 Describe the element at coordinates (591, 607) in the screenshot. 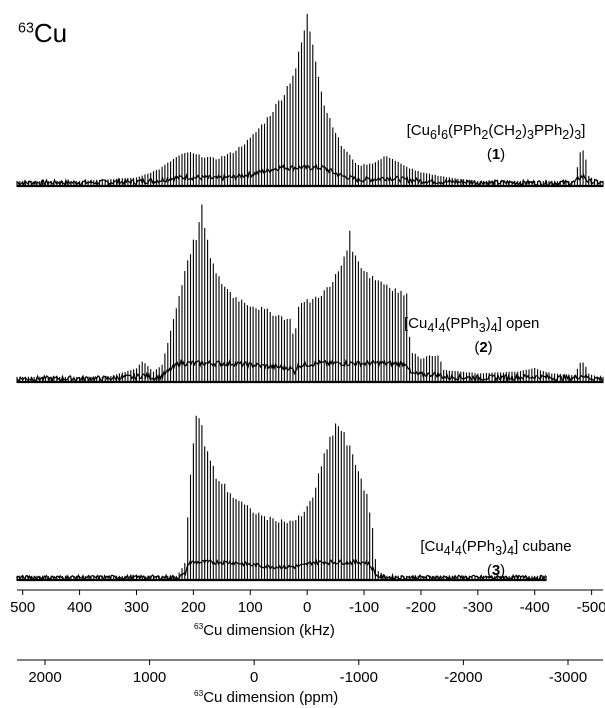

I see `khz-tick-label: -500` at that location.